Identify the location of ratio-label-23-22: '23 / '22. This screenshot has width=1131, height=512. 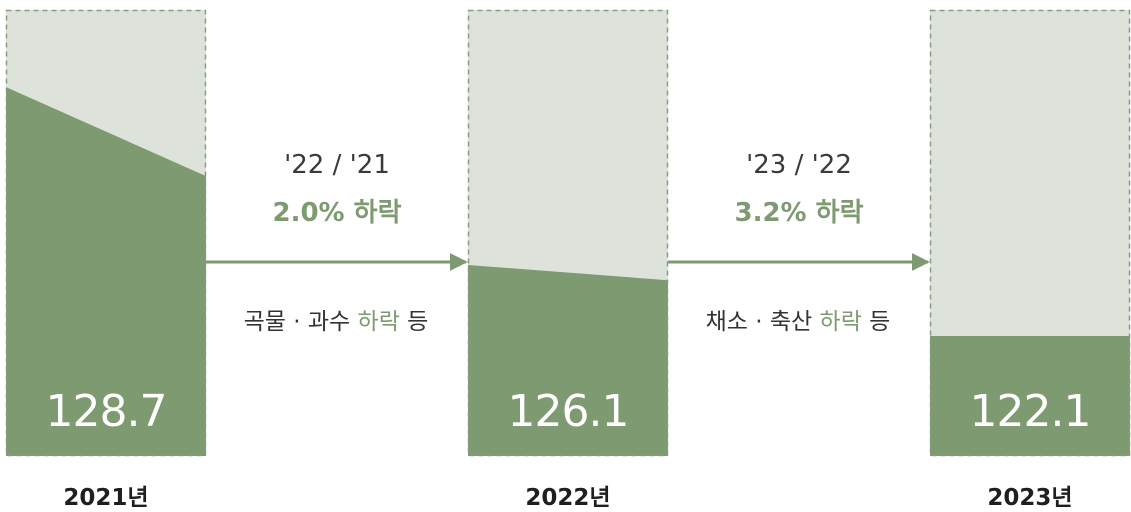
(799, 165).